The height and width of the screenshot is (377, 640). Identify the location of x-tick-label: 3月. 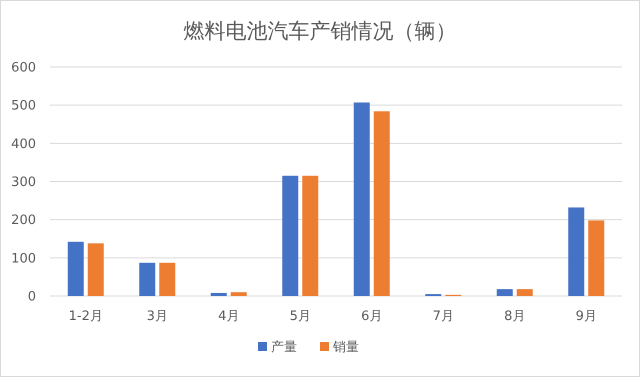
(157, 316).